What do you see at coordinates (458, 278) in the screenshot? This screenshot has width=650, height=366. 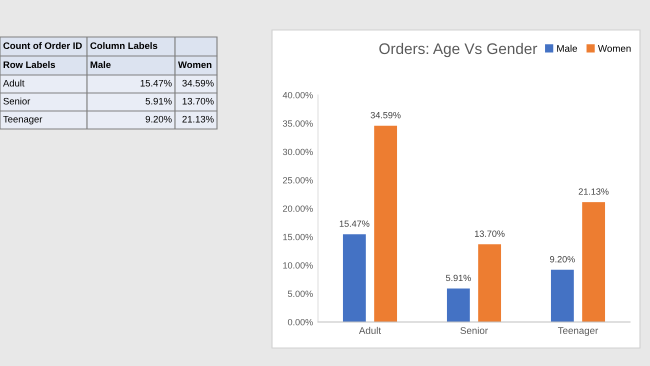 I see `data-label: 5.91%` at bounding box center [458, 278].